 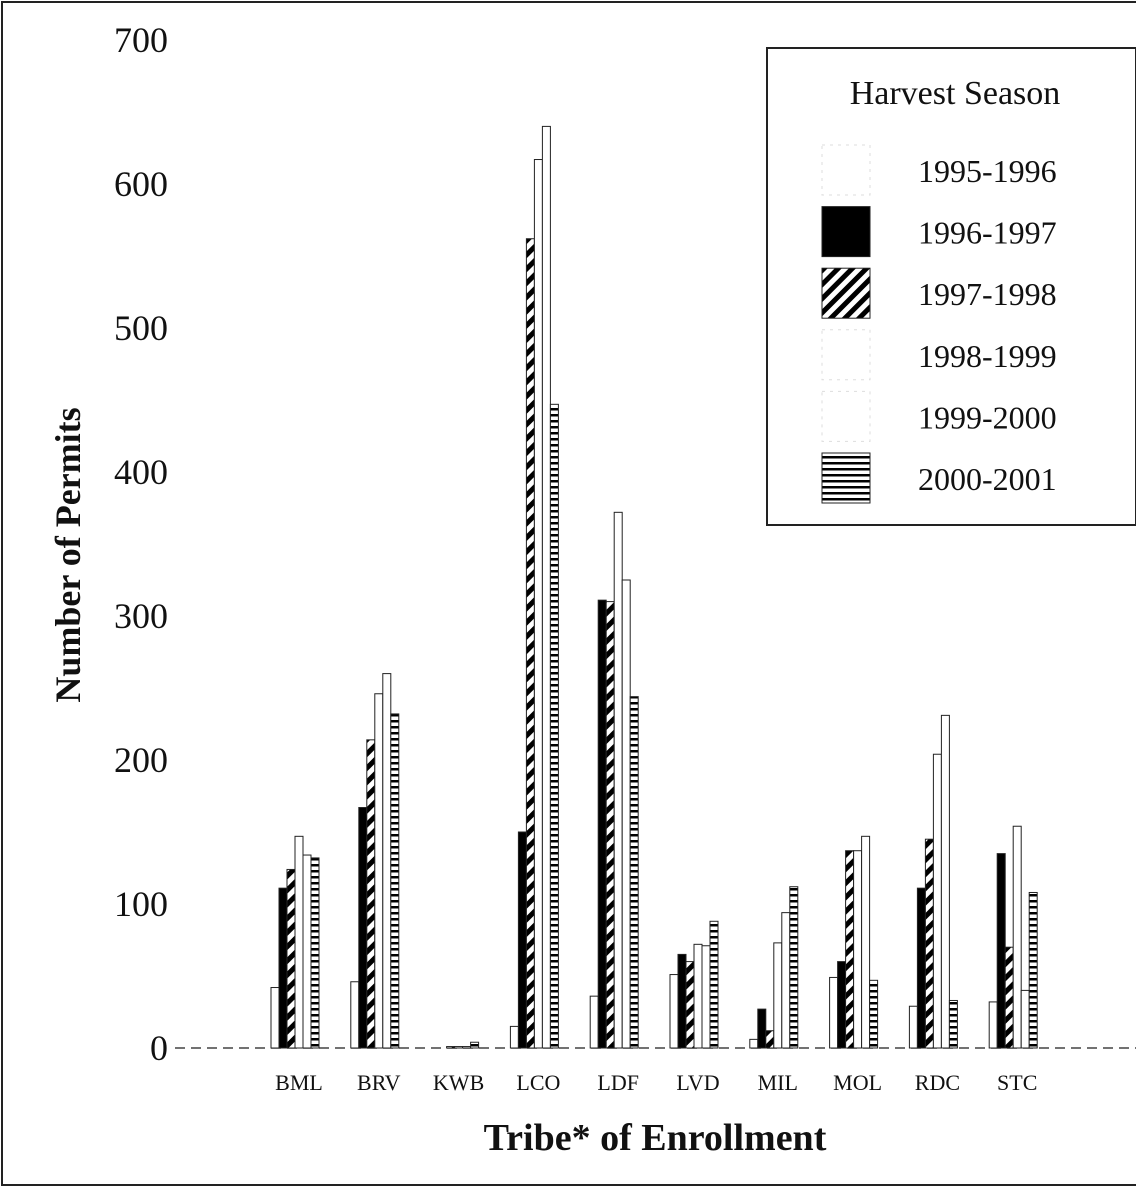 What do you see at coordinates (379, 1082) in the screenshot?
I see `x-tick-label: BRV` at bounding box center [379, 1082].